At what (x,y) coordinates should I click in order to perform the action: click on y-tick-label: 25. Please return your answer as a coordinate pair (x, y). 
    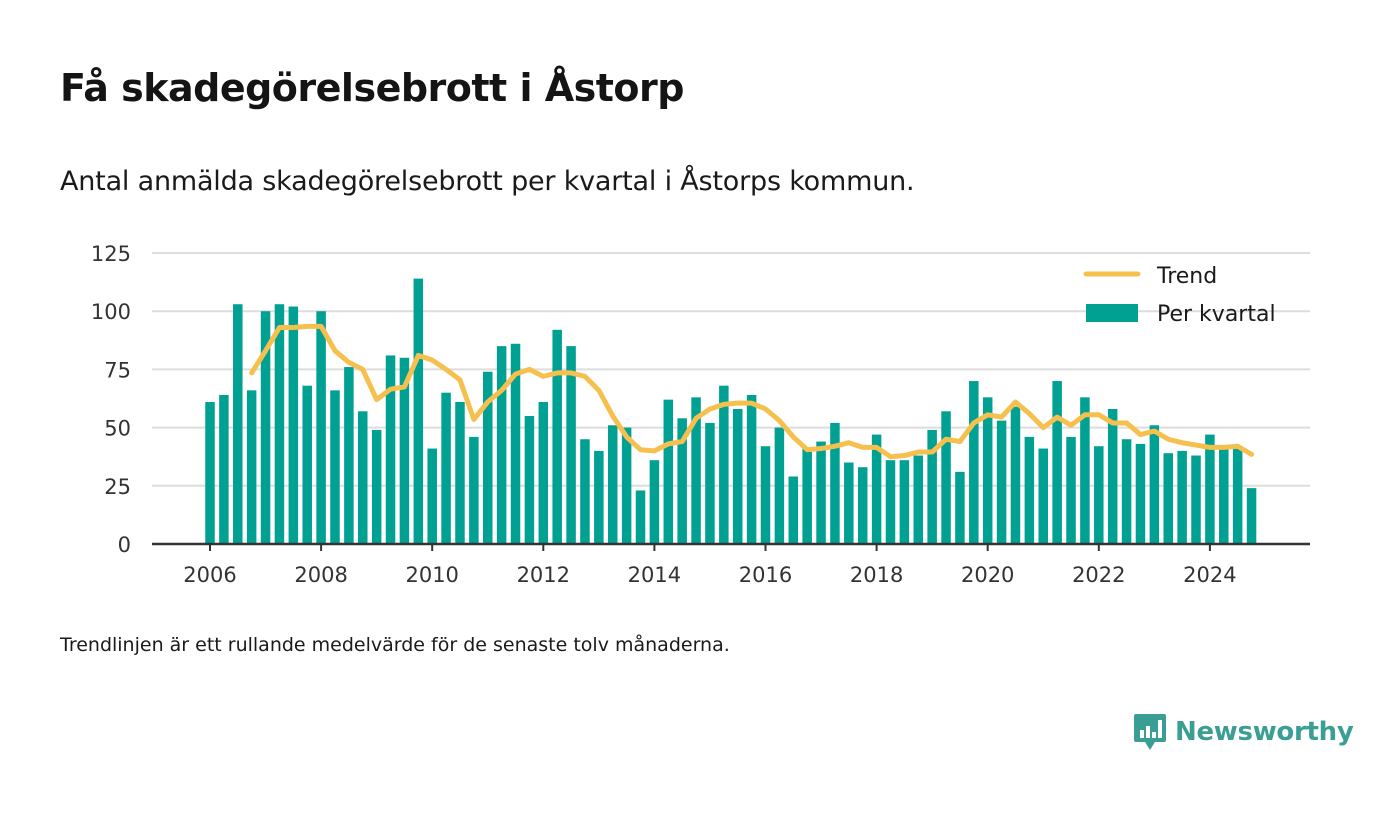
    Looking at the image, I should click on (117, 487).